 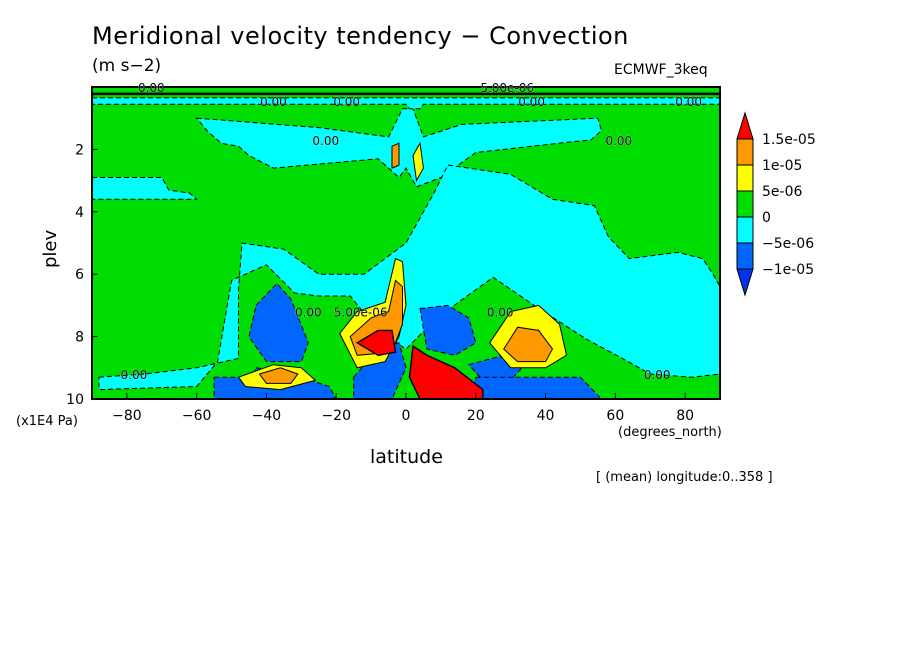 I want to click on y-tick-label-4: 10, so click(x=75, y=400).